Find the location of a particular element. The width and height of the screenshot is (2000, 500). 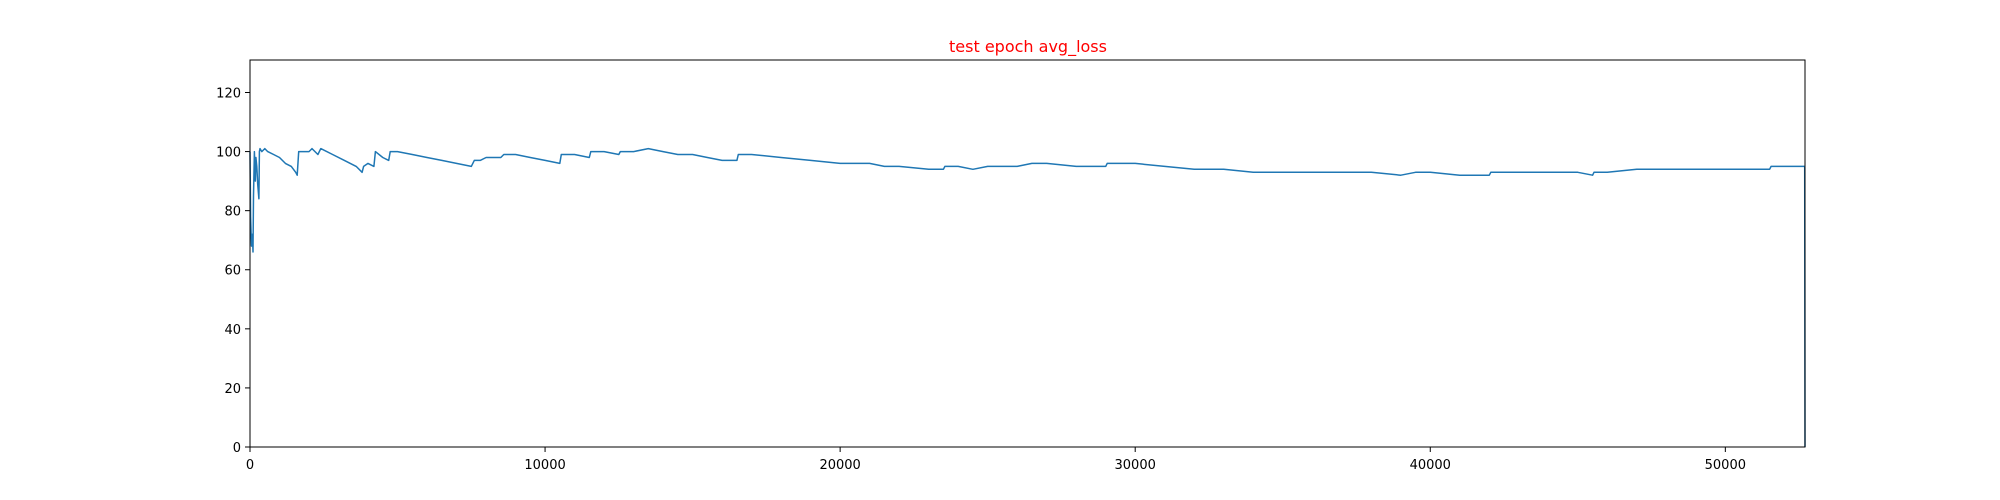

x-tick-label: 50000 is located at coordinates (1725, 465).